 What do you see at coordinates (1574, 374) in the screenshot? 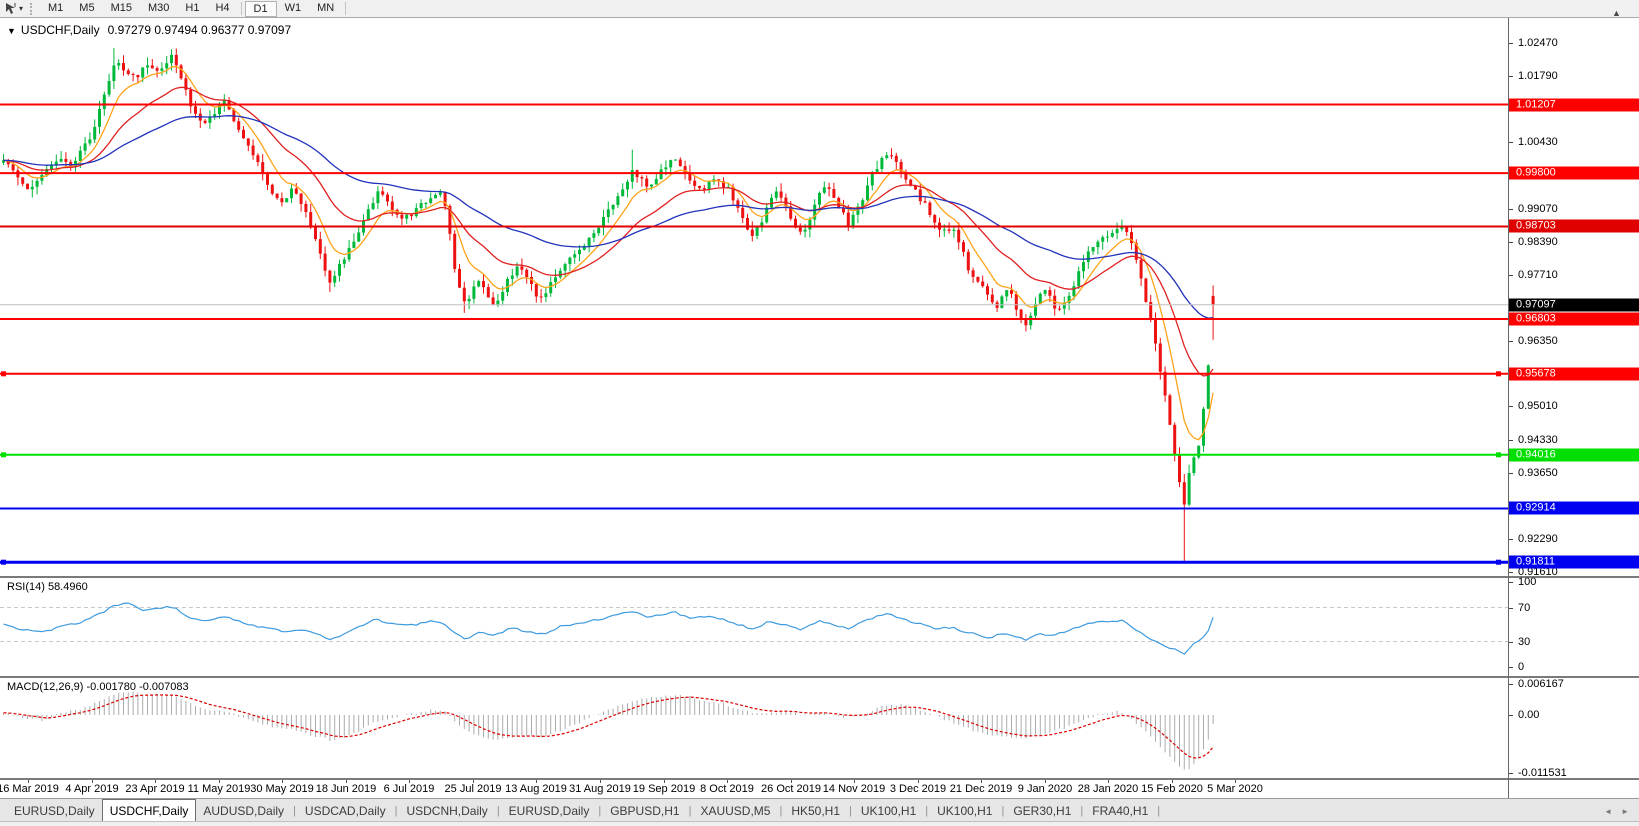
I see `hline-price-label: 0.95678` at bounding box center [1574, 374].